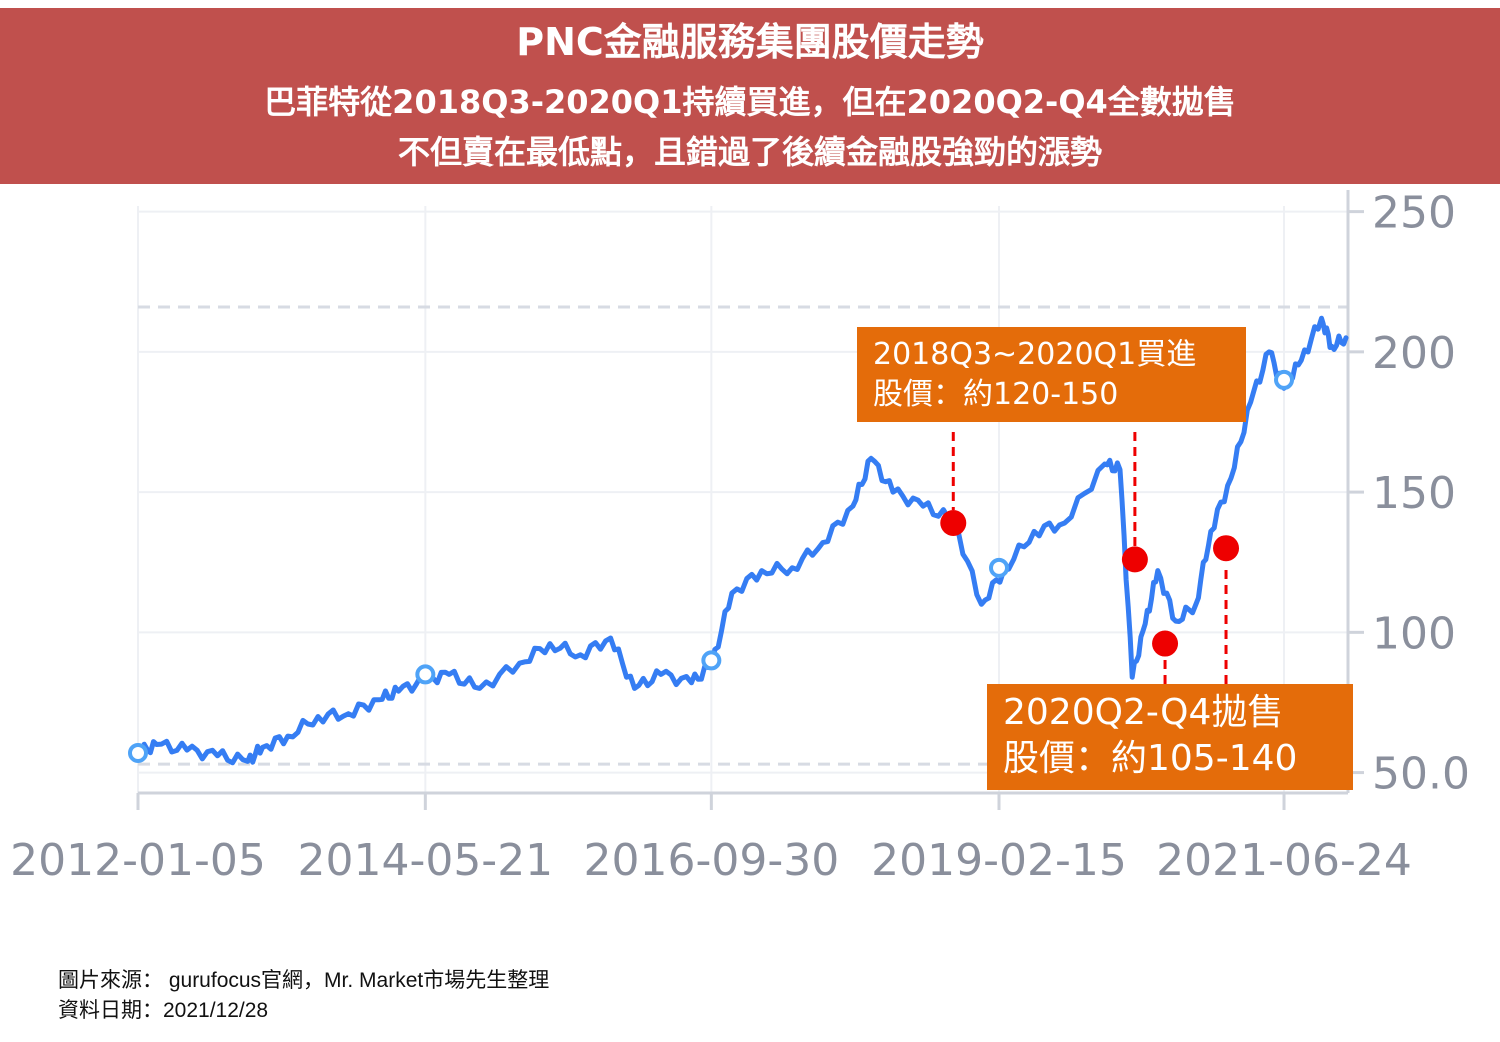  Describe the element at coordinates (1170, 737) in the screenshot. I see `sell-callout: 2020Q2-Q4拋售 股價：約105-140` at that location.